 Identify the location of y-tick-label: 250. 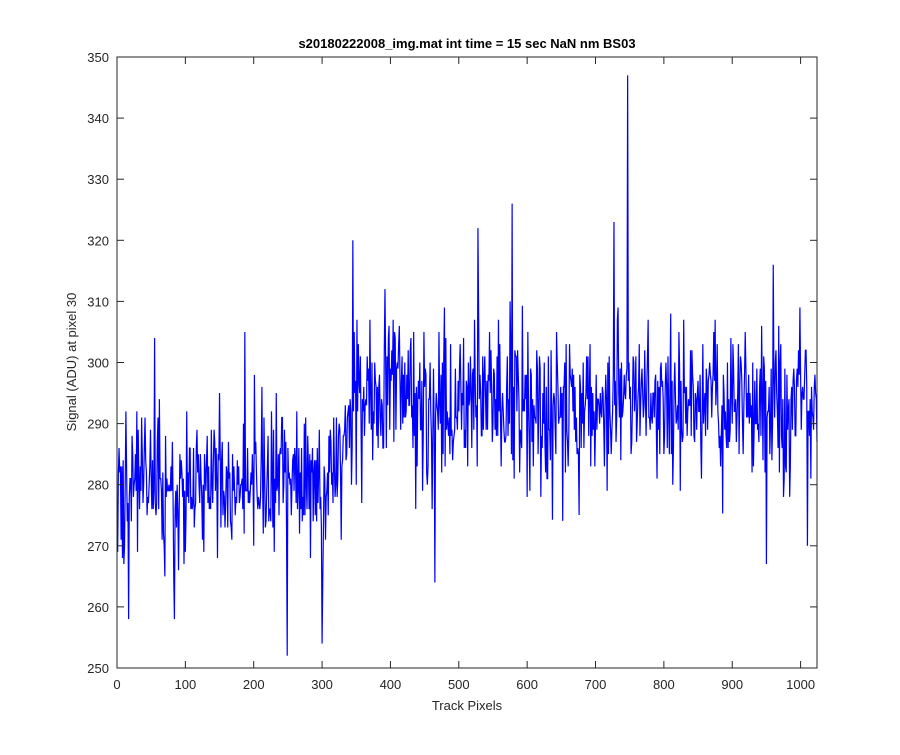
(98, 668).